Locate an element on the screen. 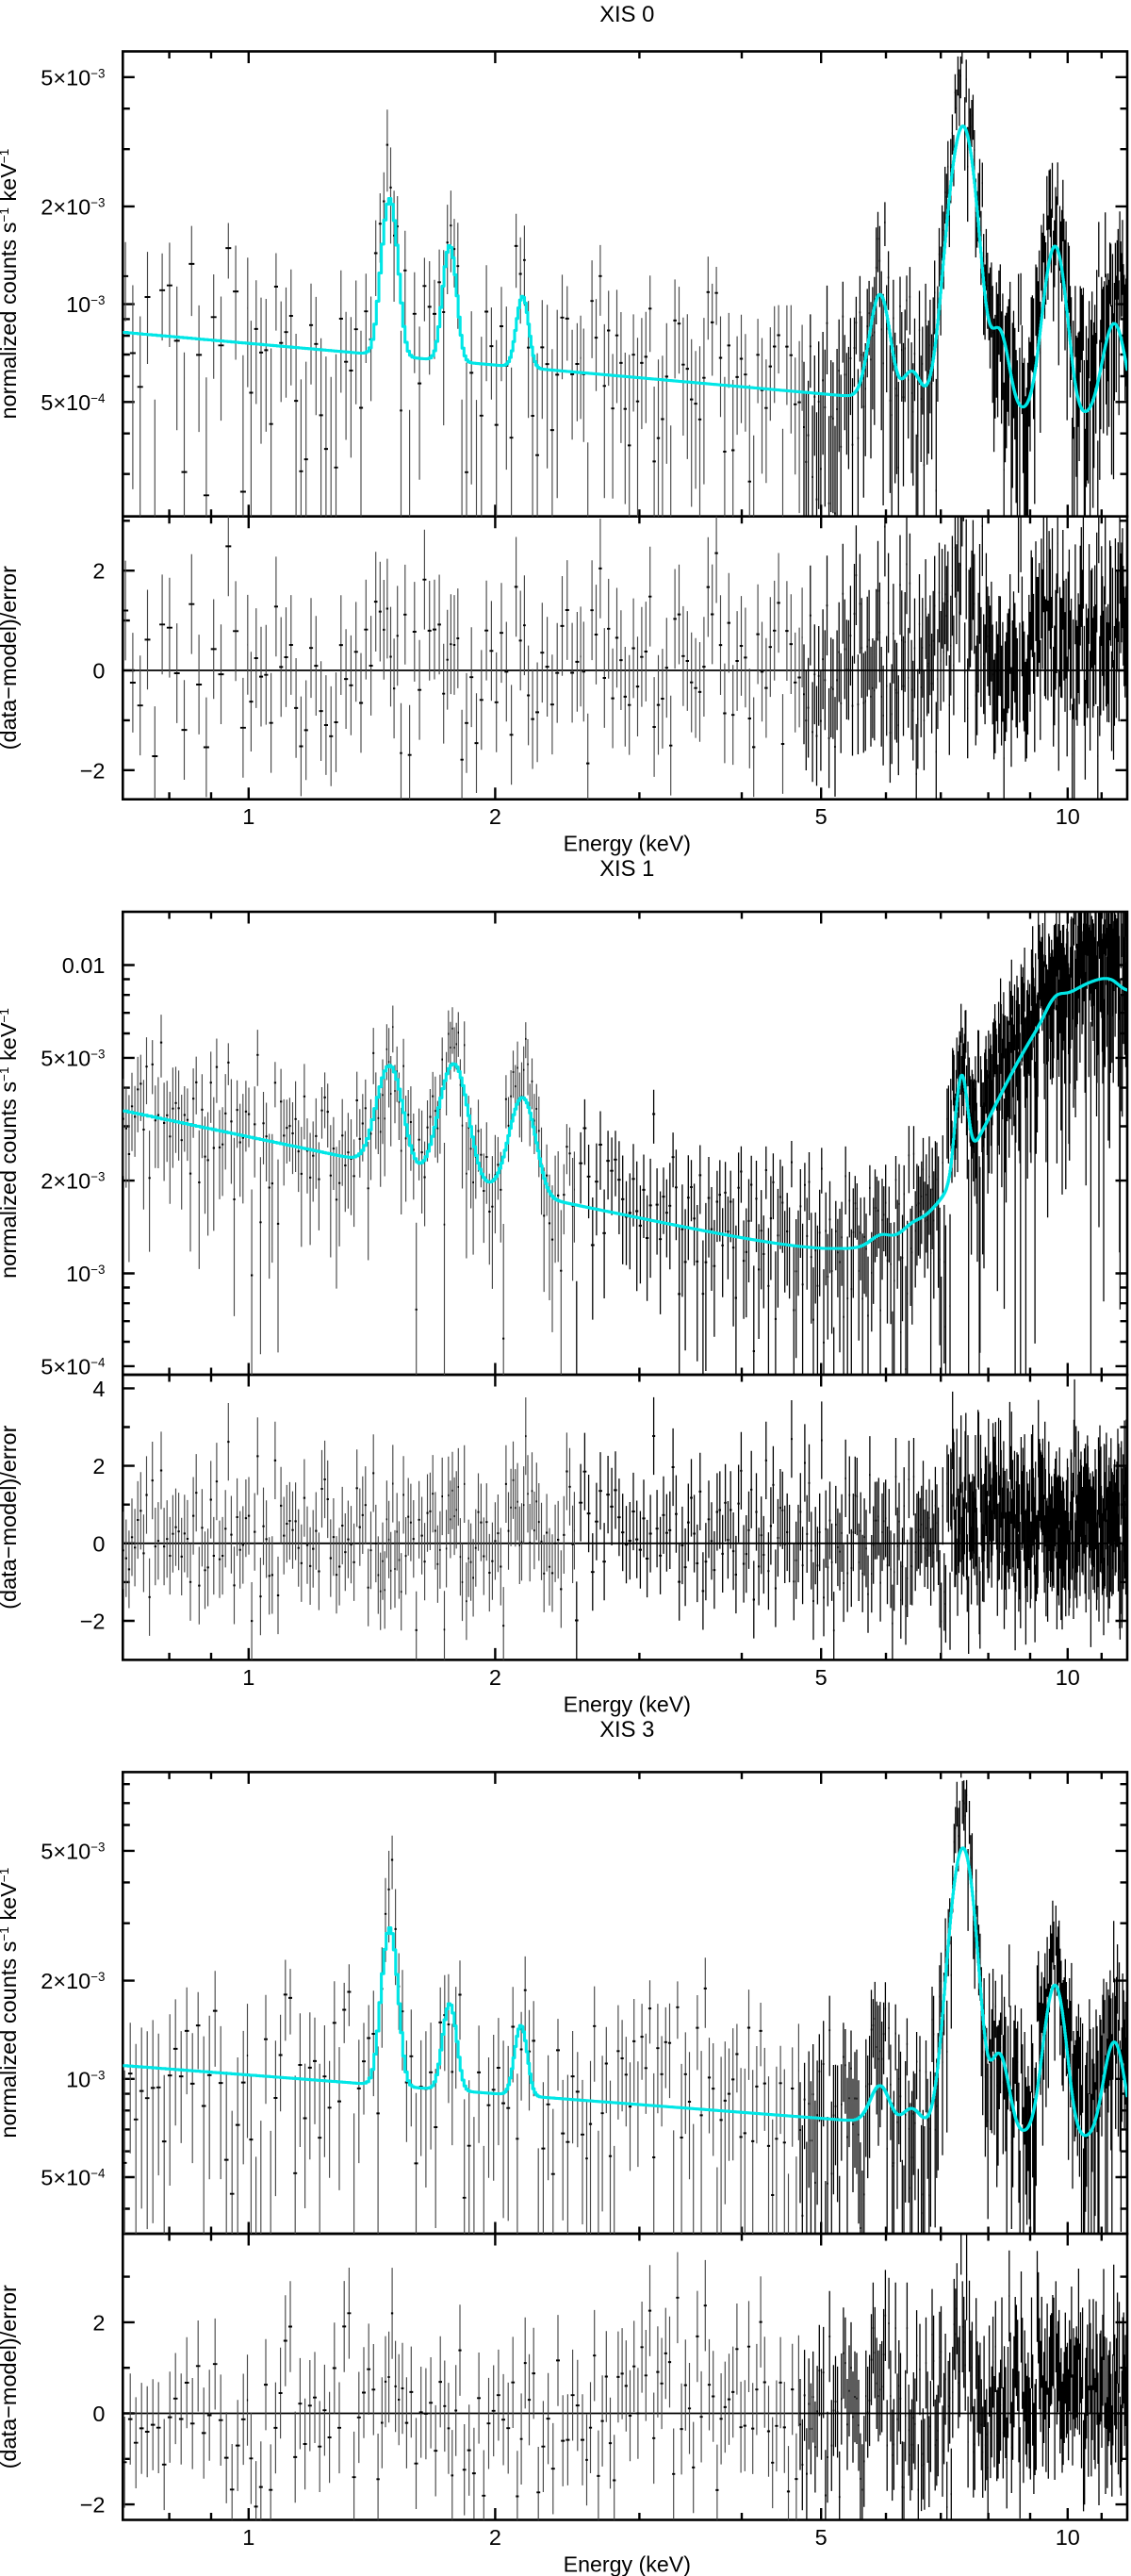 This screenshot has width=1131, height=2576. svg-text: XIS 3 is located at coordinates (626, 1729).